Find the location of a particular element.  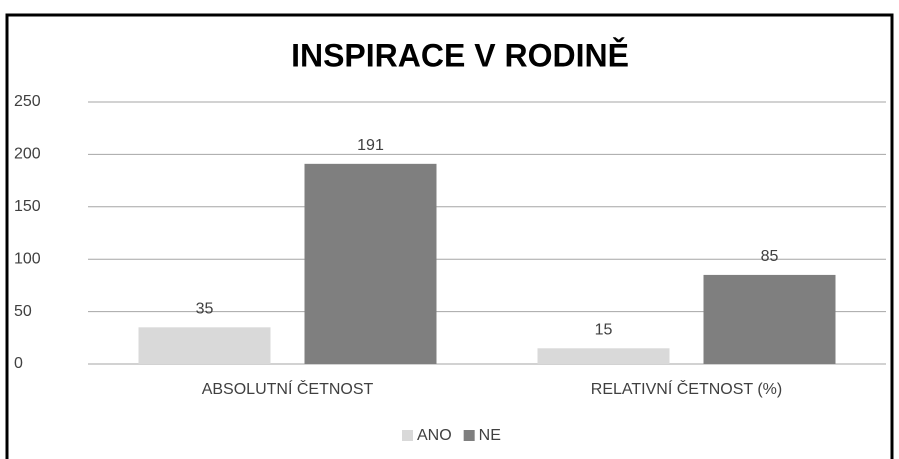

y-tick-label: 0 is located at coordinates (18, 363).